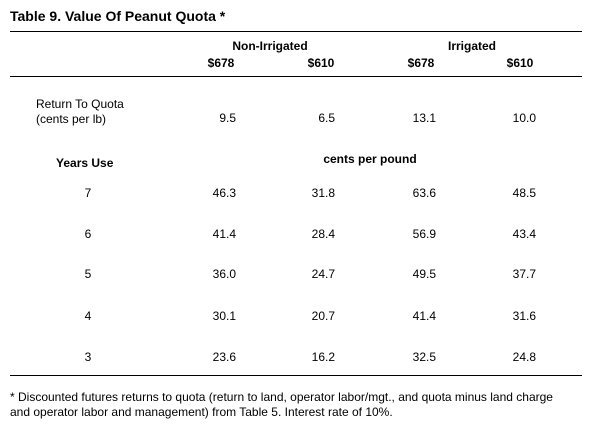  Describe the element at coordinates (524, 357) in the screenshot. I see `value-cell: 24.8` at that location.